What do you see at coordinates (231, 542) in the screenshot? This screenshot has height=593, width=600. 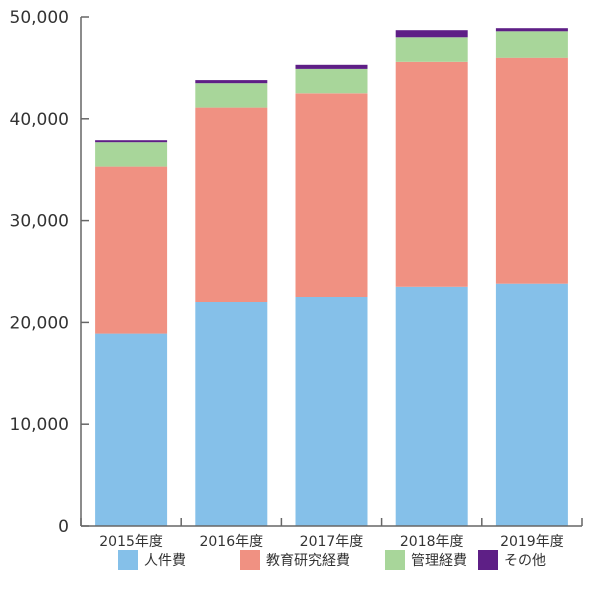 I see `x-category-label: 2016年度` at bounding box center [231, 542].